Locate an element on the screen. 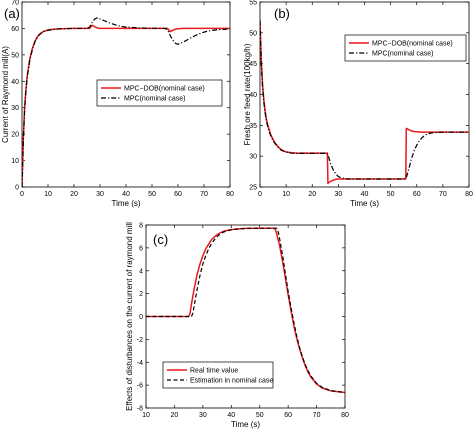  y-tick-label: -2 is located at coordinates (140, 340).